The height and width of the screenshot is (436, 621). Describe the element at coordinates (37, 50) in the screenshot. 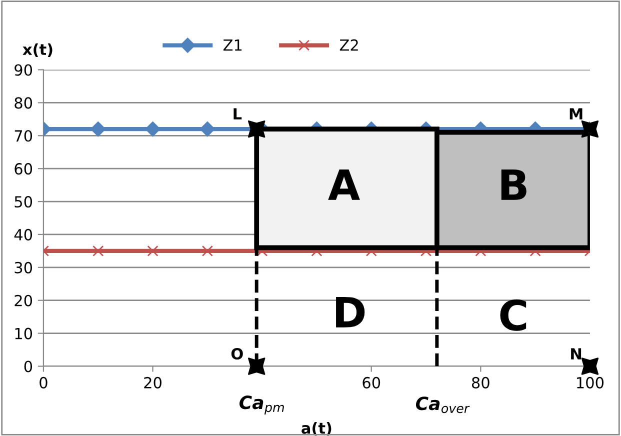

I see `y-axis-title: x(t)` at that location.